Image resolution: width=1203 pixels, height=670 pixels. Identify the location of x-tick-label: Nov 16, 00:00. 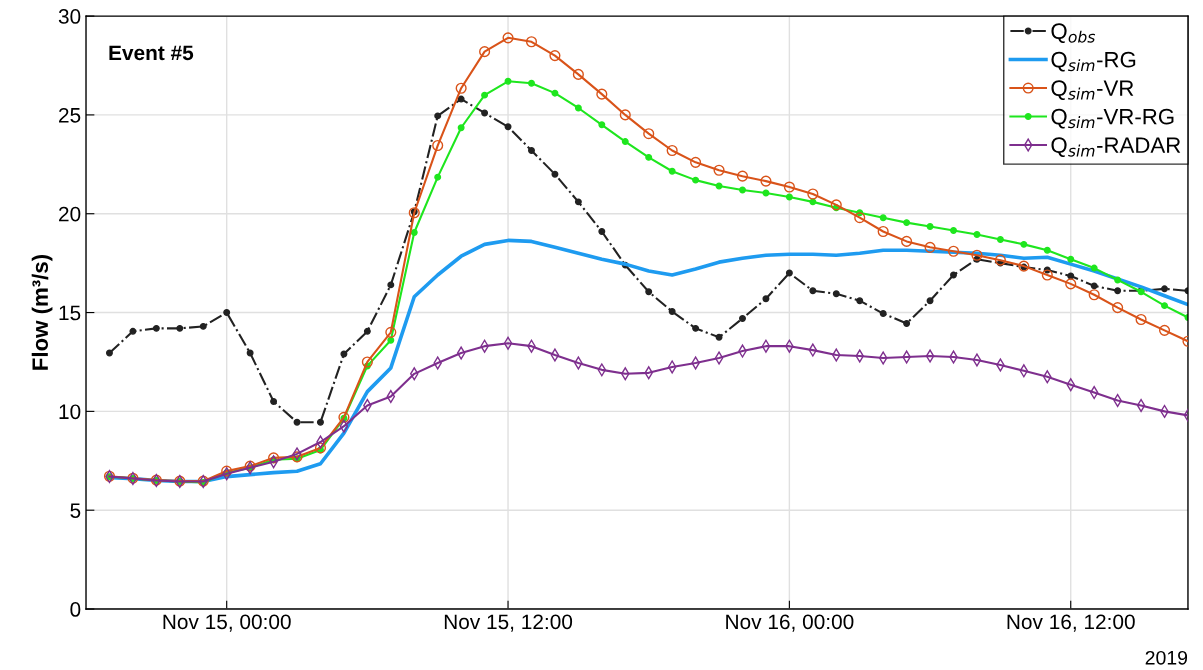
(790, 623).